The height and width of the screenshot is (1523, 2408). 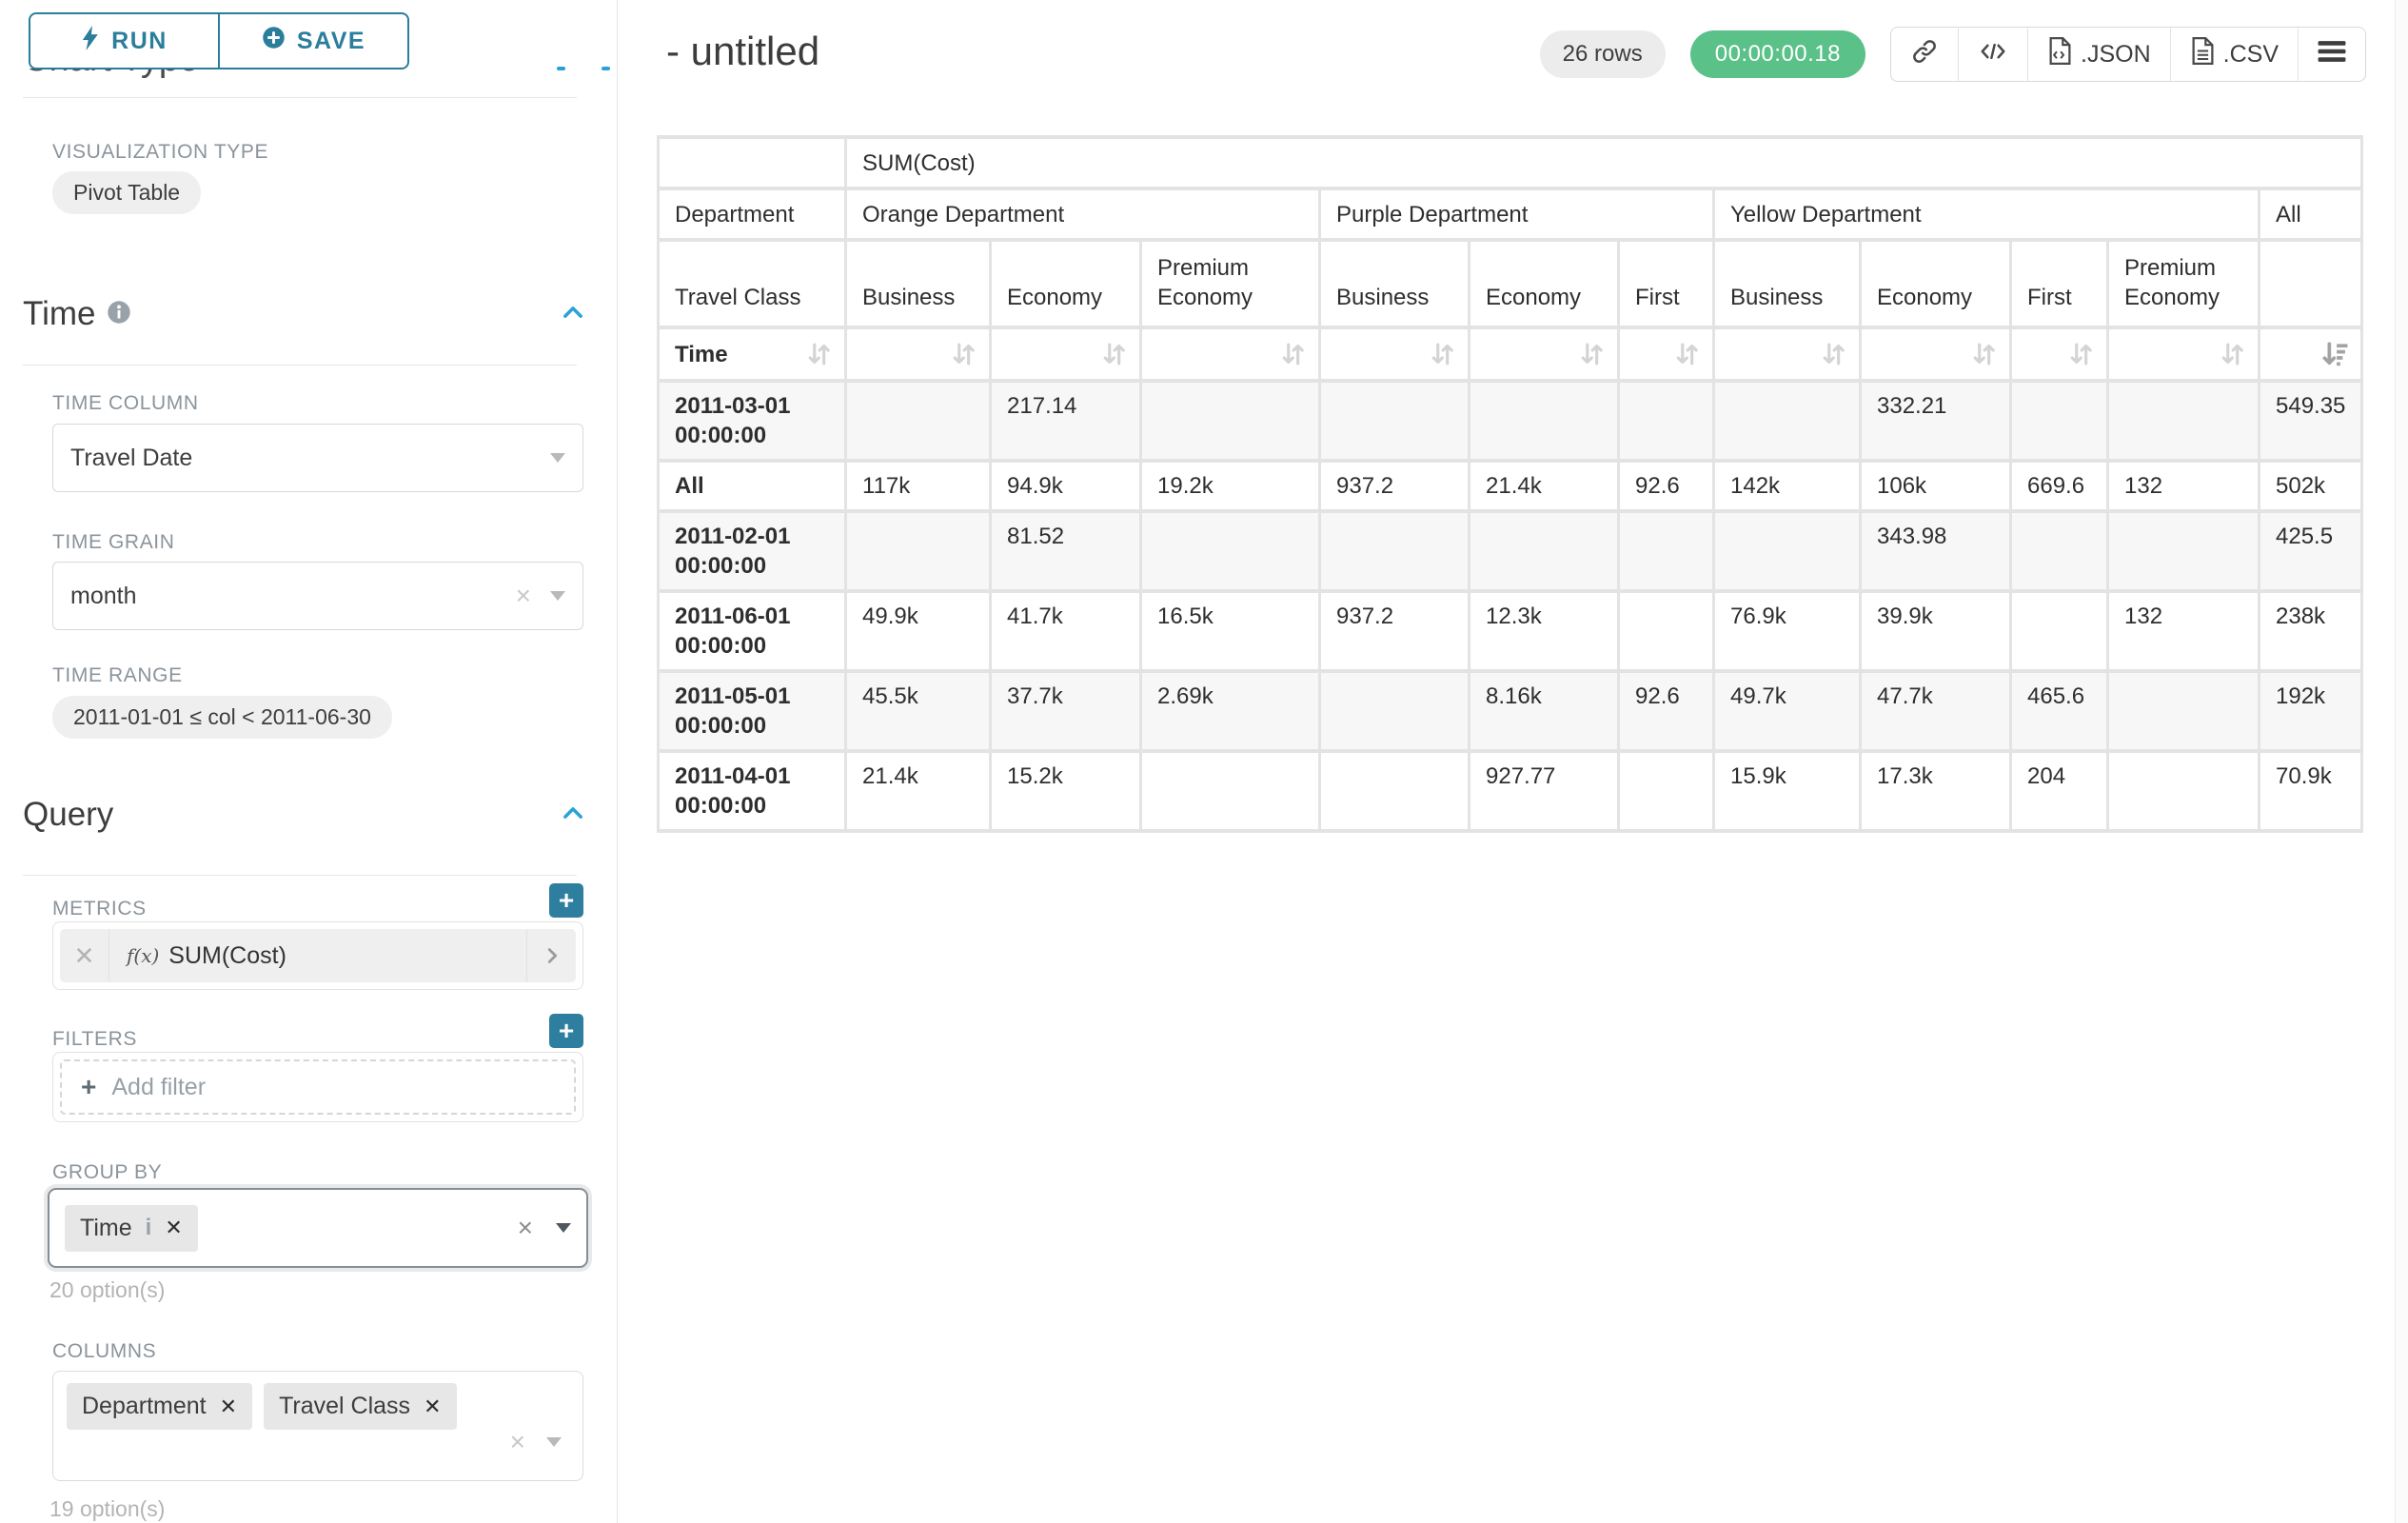 I want to click on column-header: Premium Economy, so click(x=2183, y=284).